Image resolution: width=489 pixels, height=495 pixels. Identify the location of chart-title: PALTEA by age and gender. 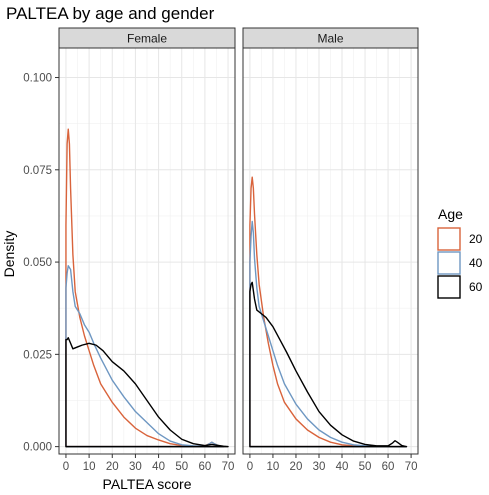
(110, 13).